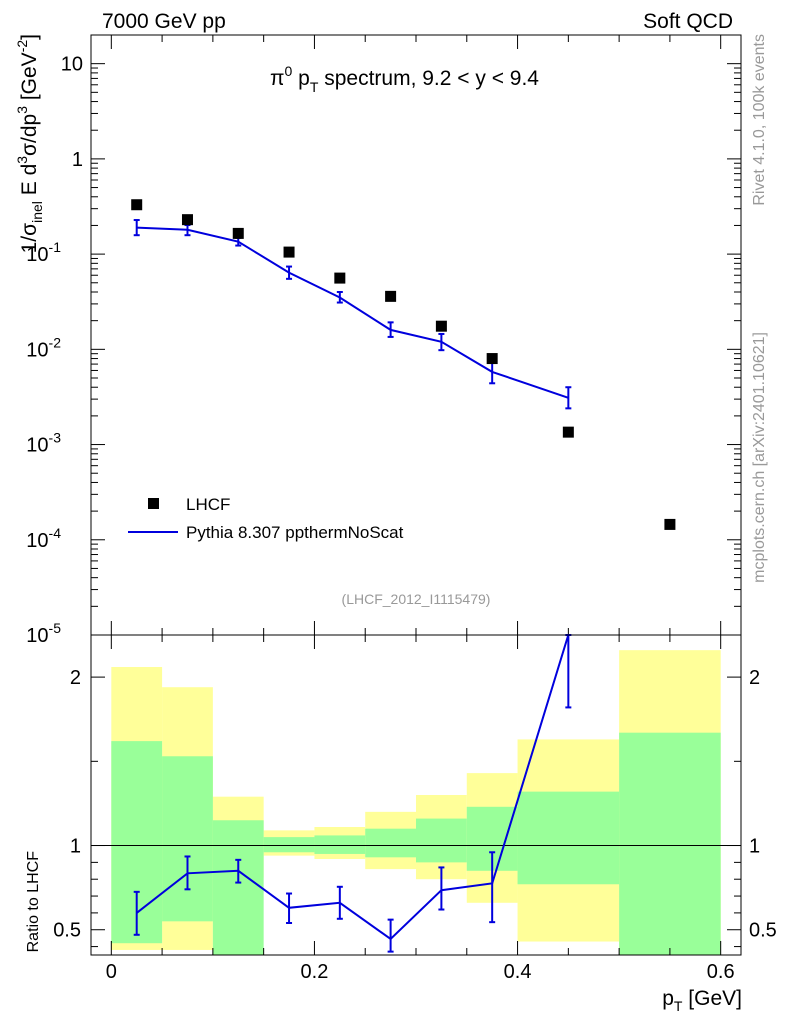 This screenshot has width=786, height=1024. Describe the element at coordinates (208, 504) in the screenshot. I see `legend-label-lhcf: LHCF` at that location.